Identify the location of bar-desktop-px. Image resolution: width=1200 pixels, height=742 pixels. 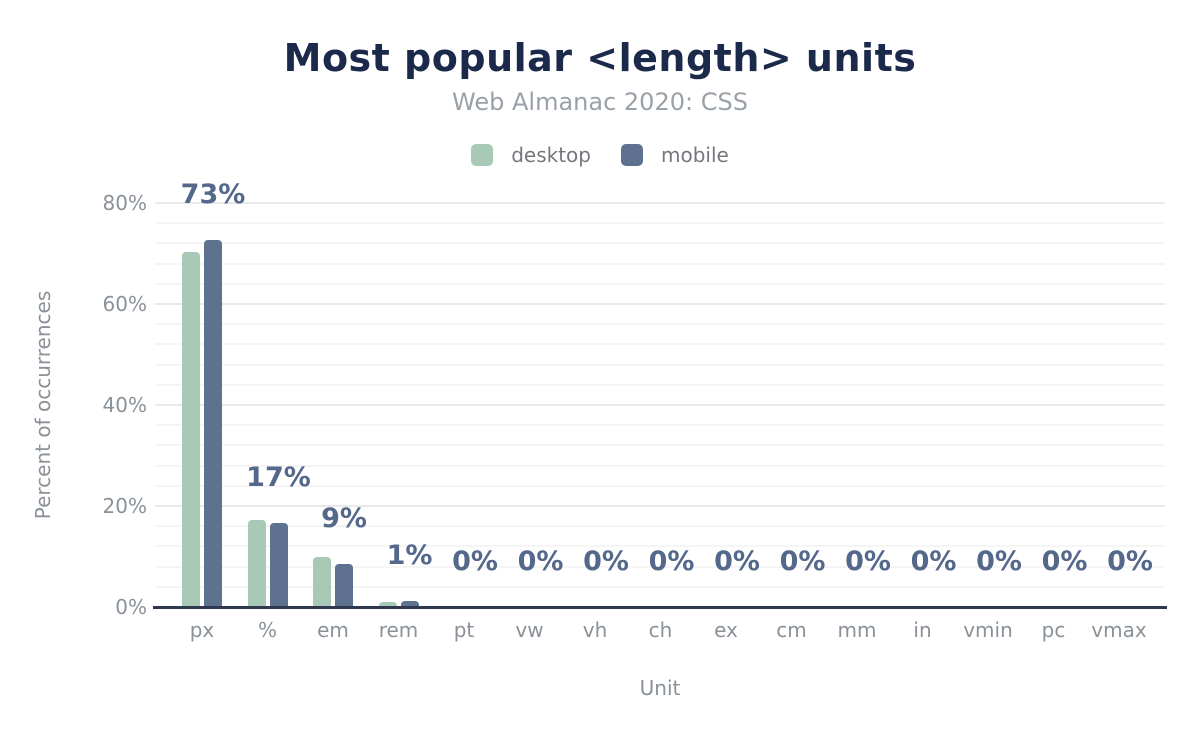
(191, 429).